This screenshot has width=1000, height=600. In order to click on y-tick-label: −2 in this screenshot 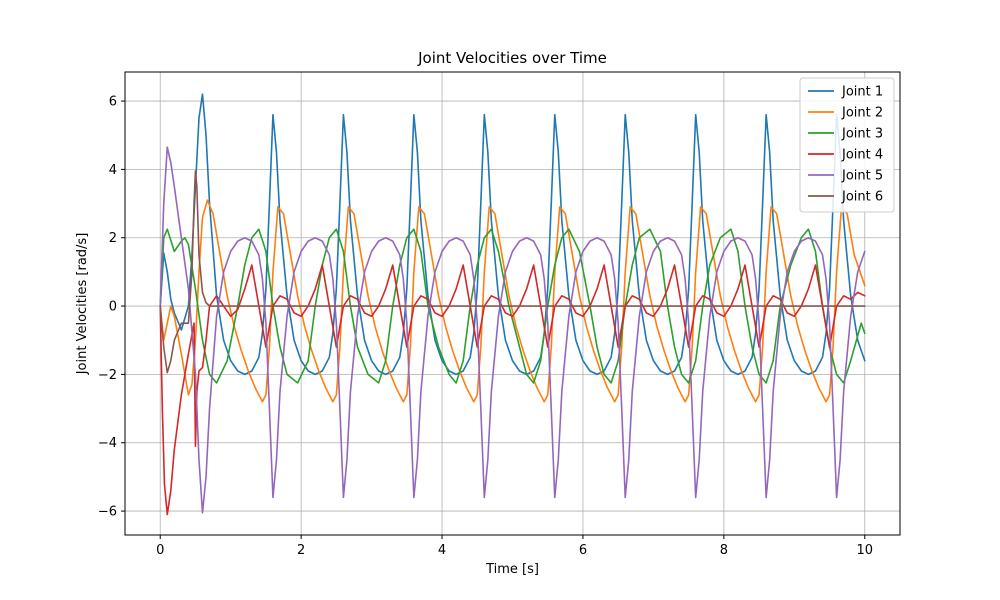, I will do `click(107, 375)`.